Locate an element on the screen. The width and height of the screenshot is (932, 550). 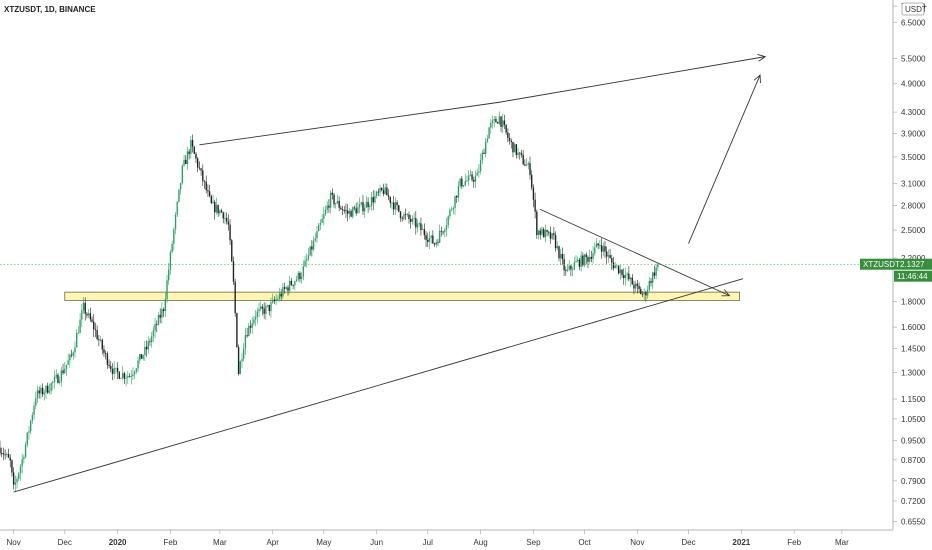
support-zone is located at coordinates (402, 296).